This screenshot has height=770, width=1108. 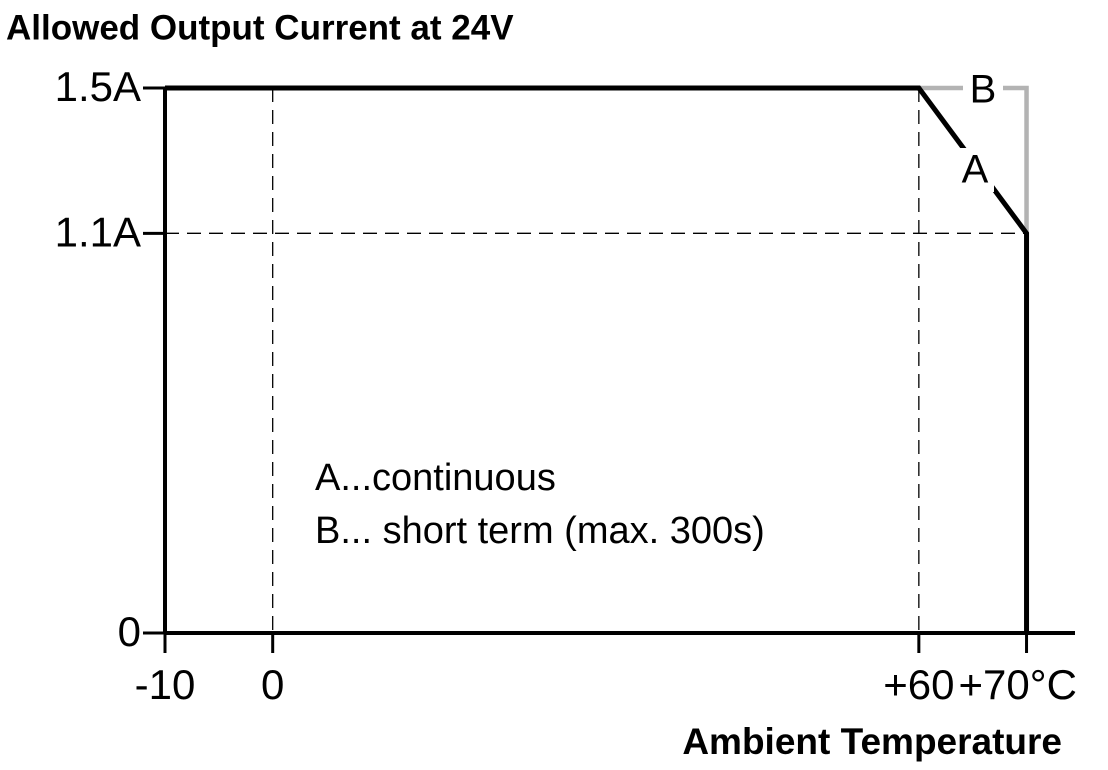 I want to click on x-tick-label: 0, so click(x=272, y=684).